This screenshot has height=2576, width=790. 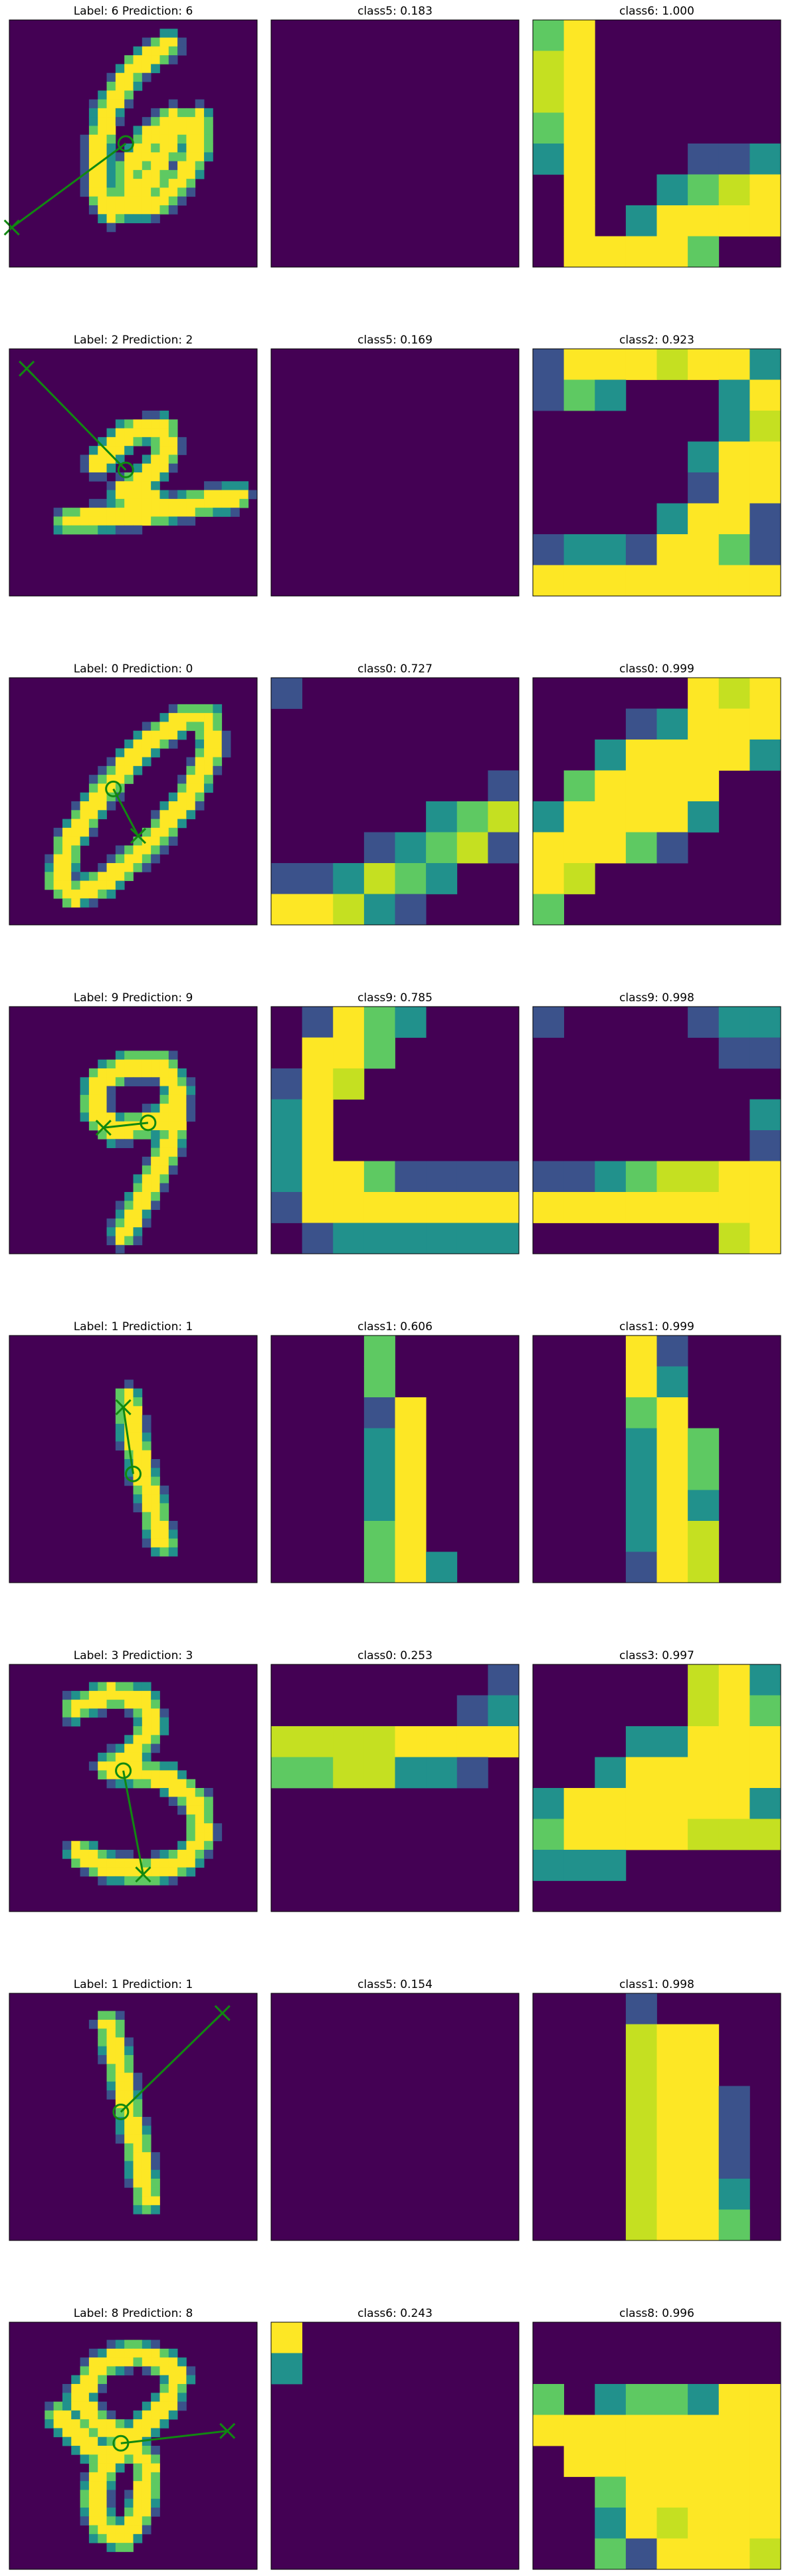 I want to click on panel-title: class1: 0.998, so click(x=656, y=1985).